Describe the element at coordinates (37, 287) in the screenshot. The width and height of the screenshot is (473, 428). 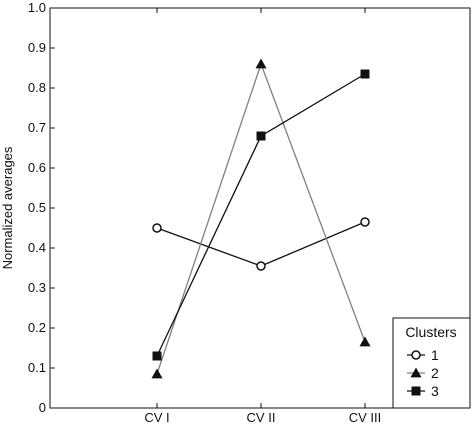
I see `y-tick-label: 0.3` at that location.